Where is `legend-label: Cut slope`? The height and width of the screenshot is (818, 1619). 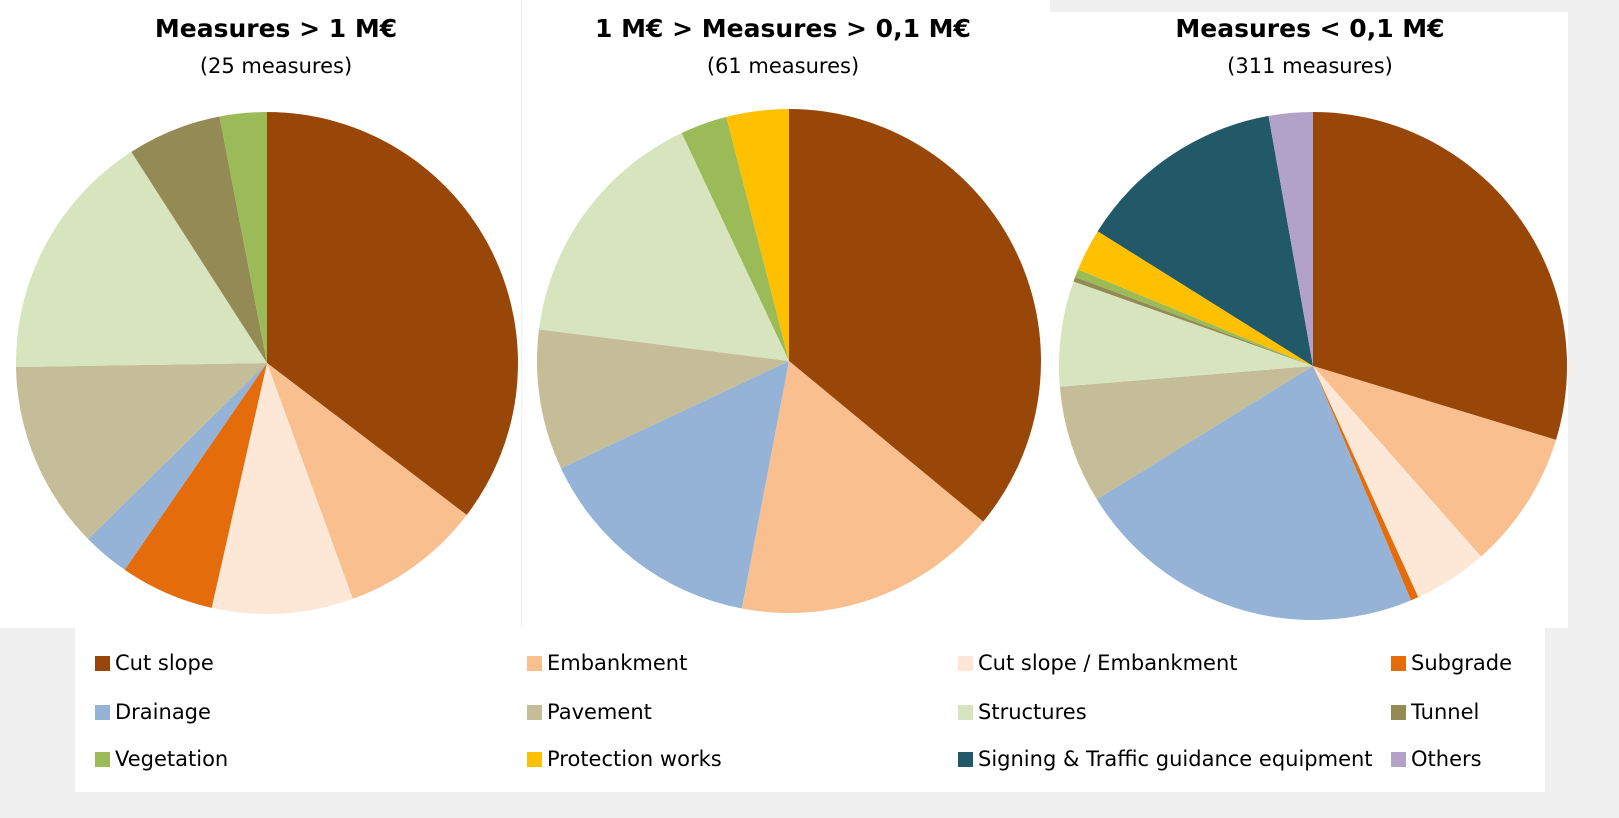 legend-label: Cut slope is located at coordinates (164, 663).